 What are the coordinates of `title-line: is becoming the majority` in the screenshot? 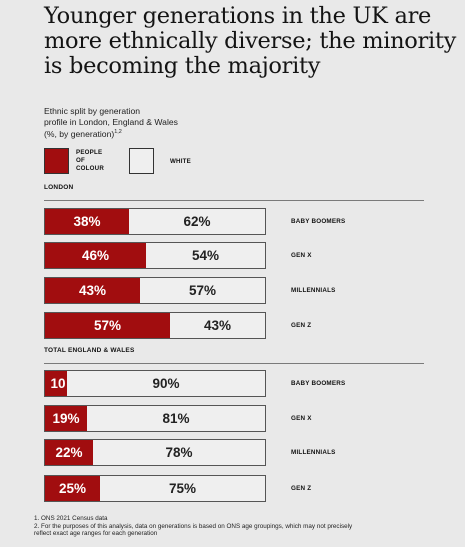 It's located at (182, 66).